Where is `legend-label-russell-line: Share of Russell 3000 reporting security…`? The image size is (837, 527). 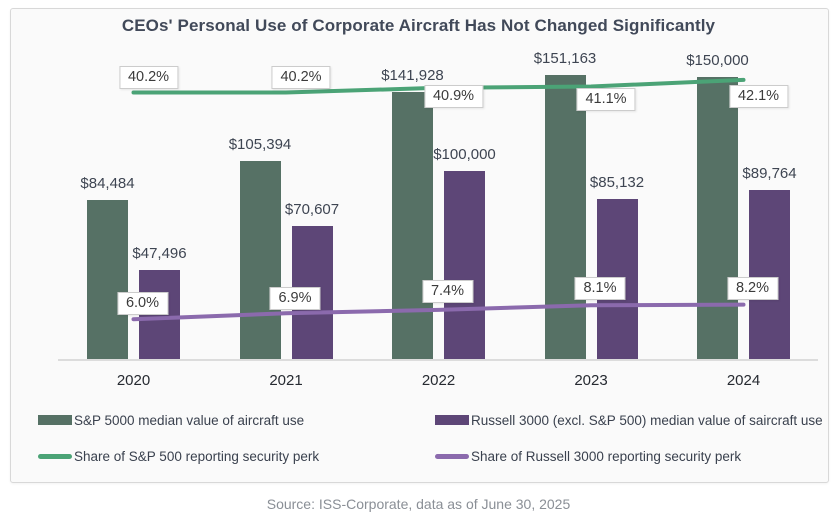
legend-label-russell-line: Share of Russell 3000 reporting security… is located at coordinates (606, 456).